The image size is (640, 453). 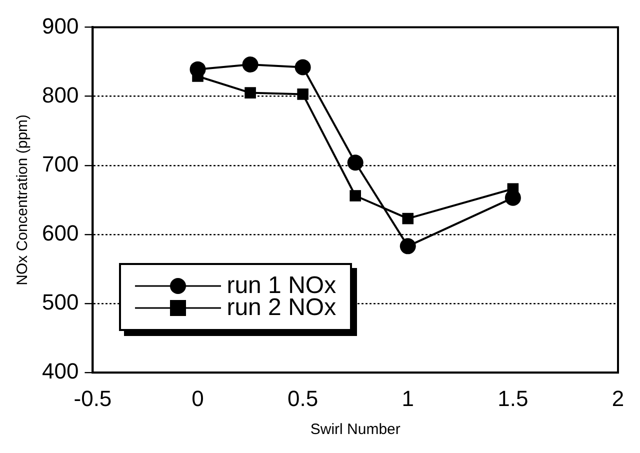 What do you see at coordinates (303, 398) in the screenshot?
I see `x-tick-label: 0.5` at bounding box center [303, 398].